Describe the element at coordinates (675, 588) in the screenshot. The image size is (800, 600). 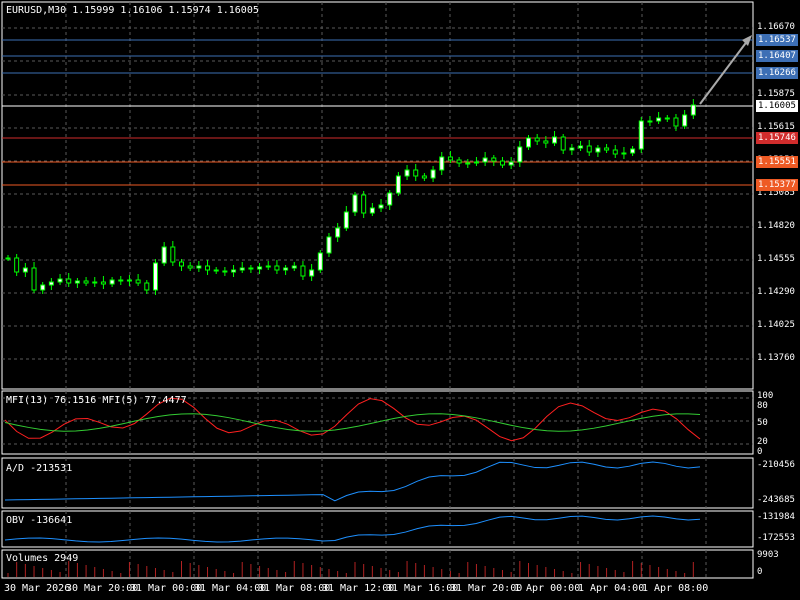
I see `time-tick: 1 Apr 08:00` at that location.